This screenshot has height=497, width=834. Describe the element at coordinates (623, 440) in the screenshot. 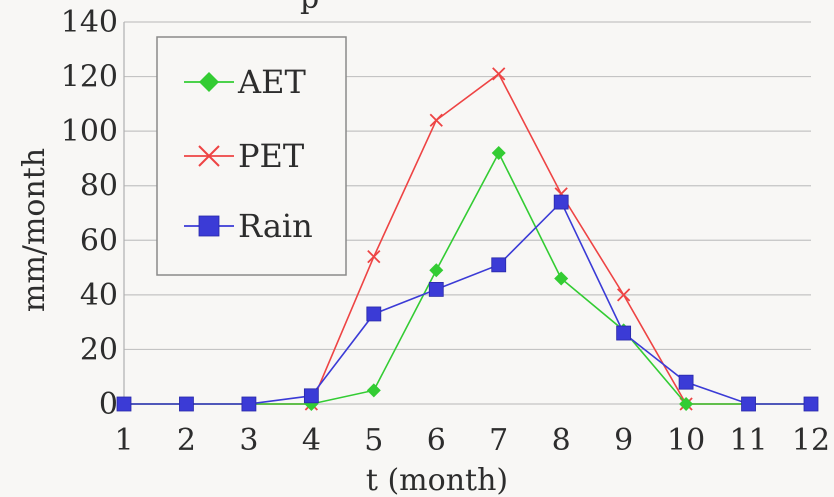

I see `x-tick-label: 9` at that location.